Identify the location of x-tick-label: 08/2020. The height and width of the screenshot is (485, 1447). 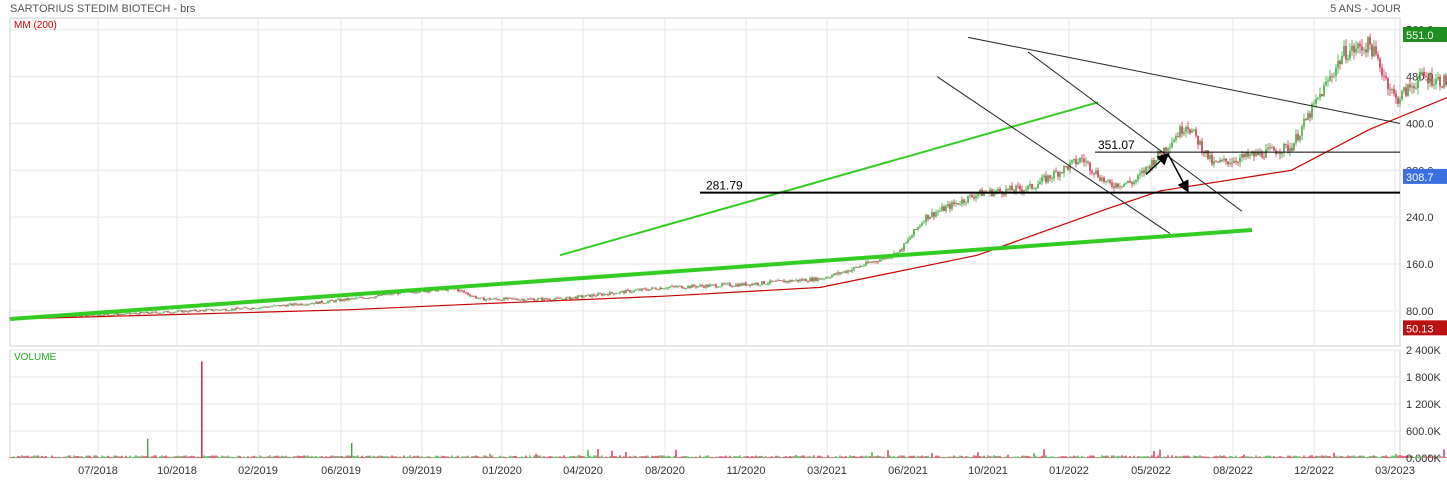
(665, 471).